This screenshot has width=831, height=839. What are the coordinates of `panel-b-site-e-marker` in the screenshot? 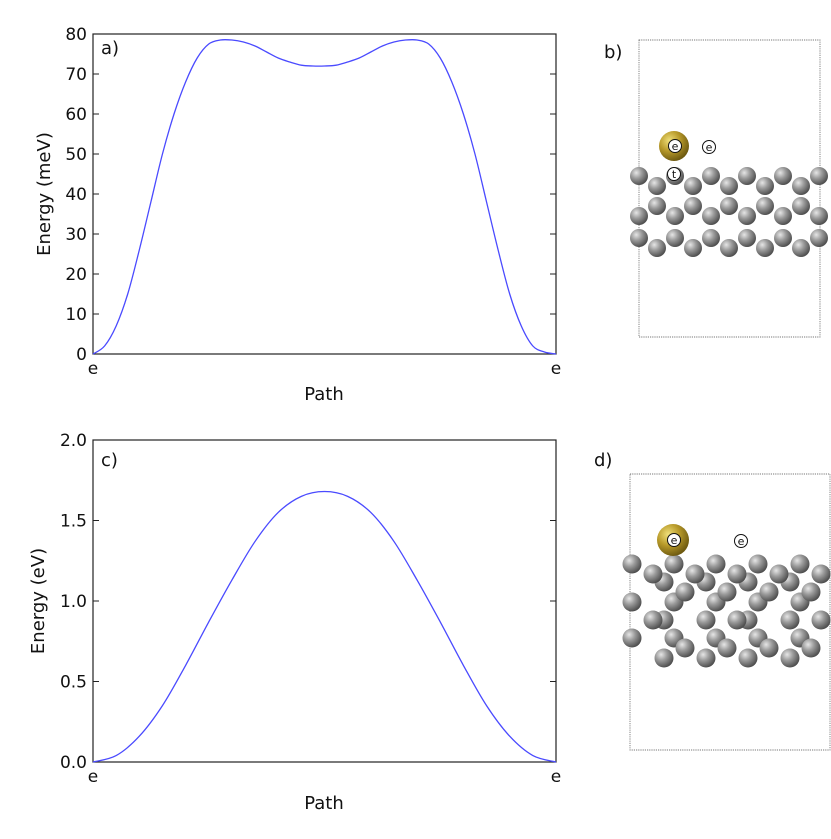 It's located at (709, 147).